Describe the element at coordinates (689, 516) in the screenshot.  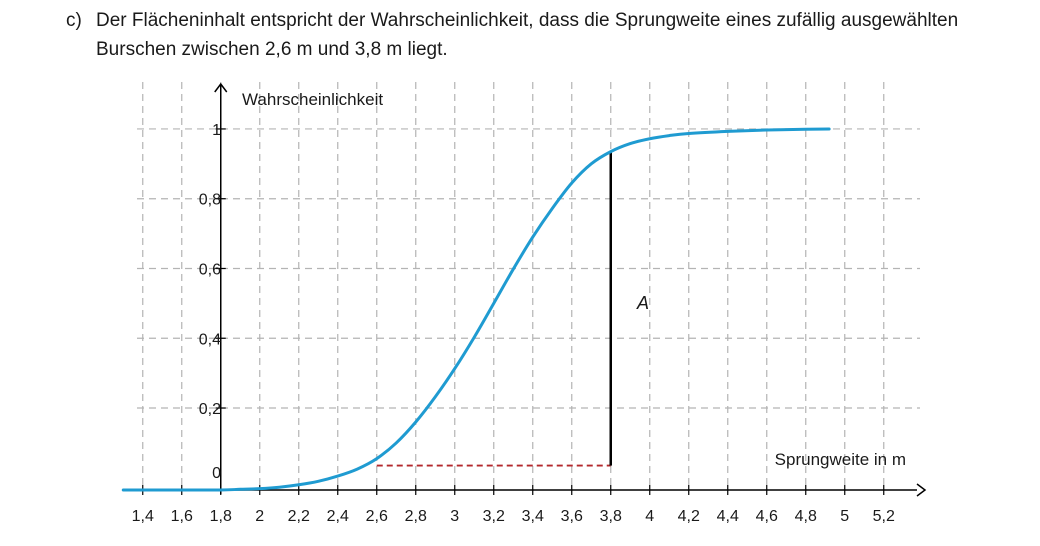
I see `x-tick-label: 4,2` at that location.